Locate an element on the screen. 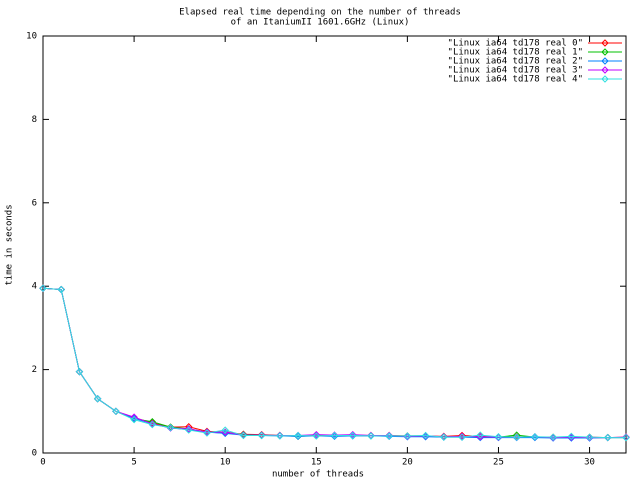 The image size is (640, 480). legend-label: "Linux ia64 td178 real 2" is located at coordinates (515, 62).